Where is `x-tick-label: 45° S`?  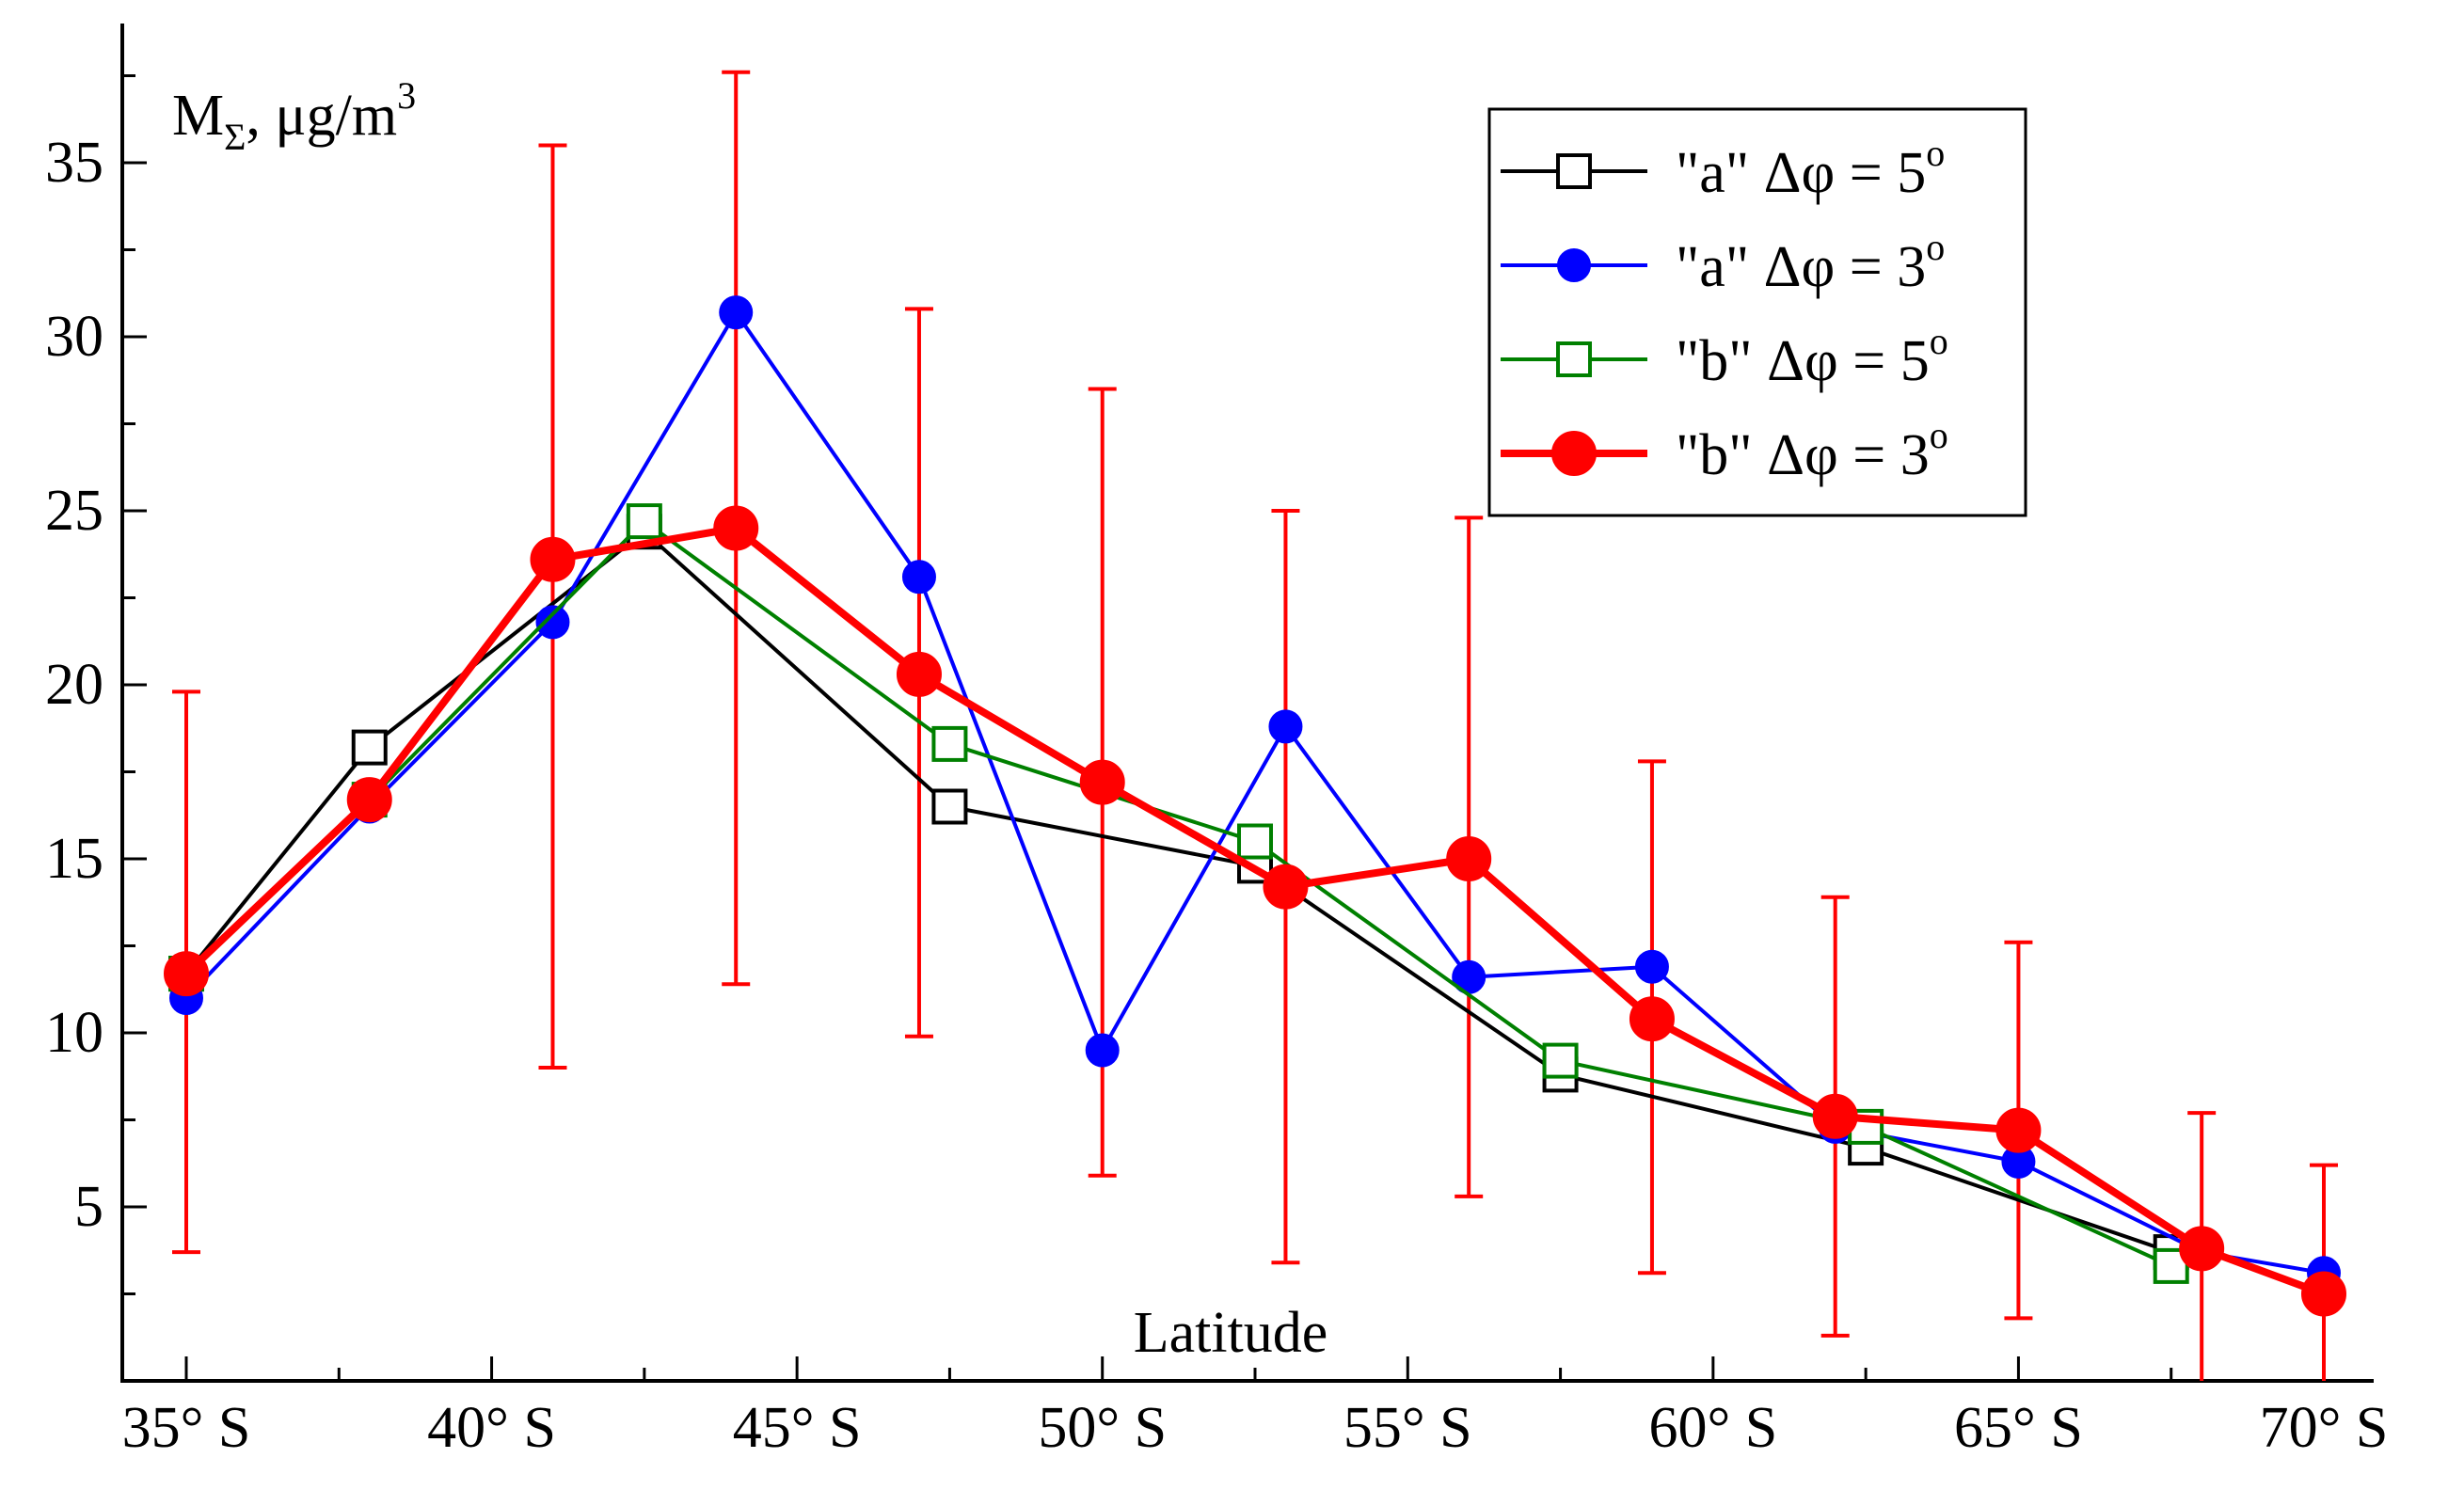
x-tick-label: 45° S is located at coordinates (797, 1428).